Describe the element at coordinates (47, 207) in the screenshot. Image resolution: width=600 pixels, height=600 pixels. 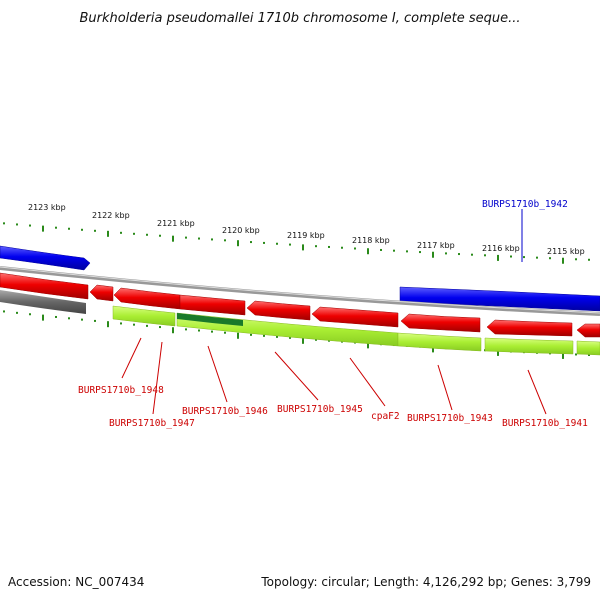
I see `kbp-label: 2123 kbp` at that location.